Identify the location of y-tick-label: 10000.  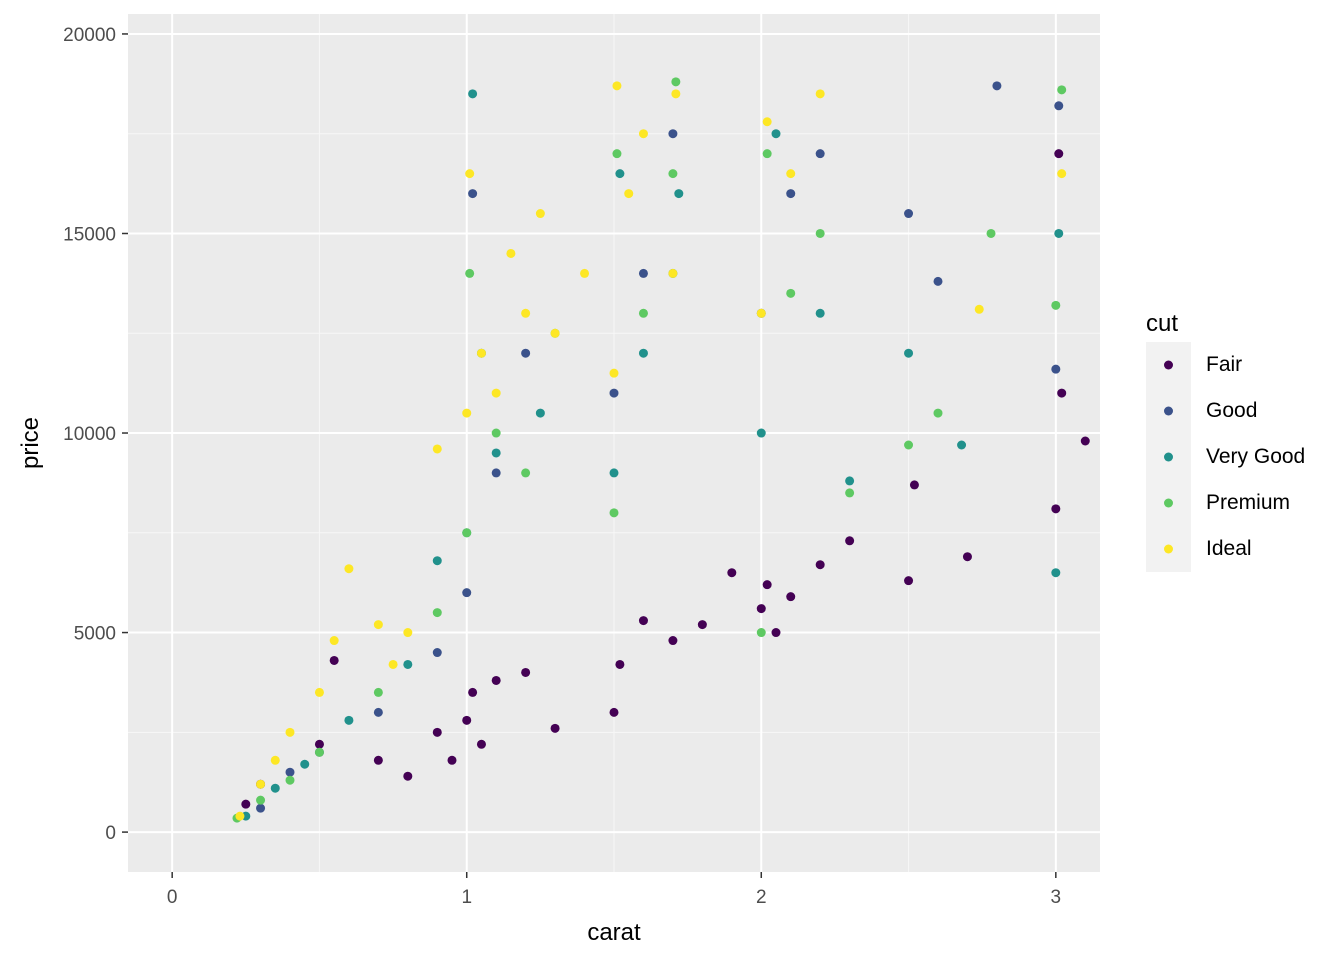
(89, 434).